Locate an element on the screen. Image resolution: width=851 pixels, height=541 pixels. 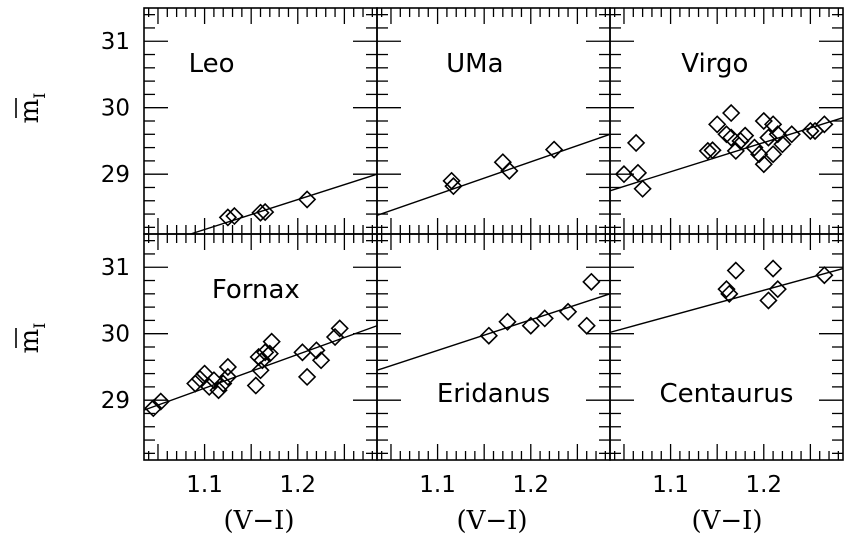
panel-title: UMa is located at coordinates (474, 64).